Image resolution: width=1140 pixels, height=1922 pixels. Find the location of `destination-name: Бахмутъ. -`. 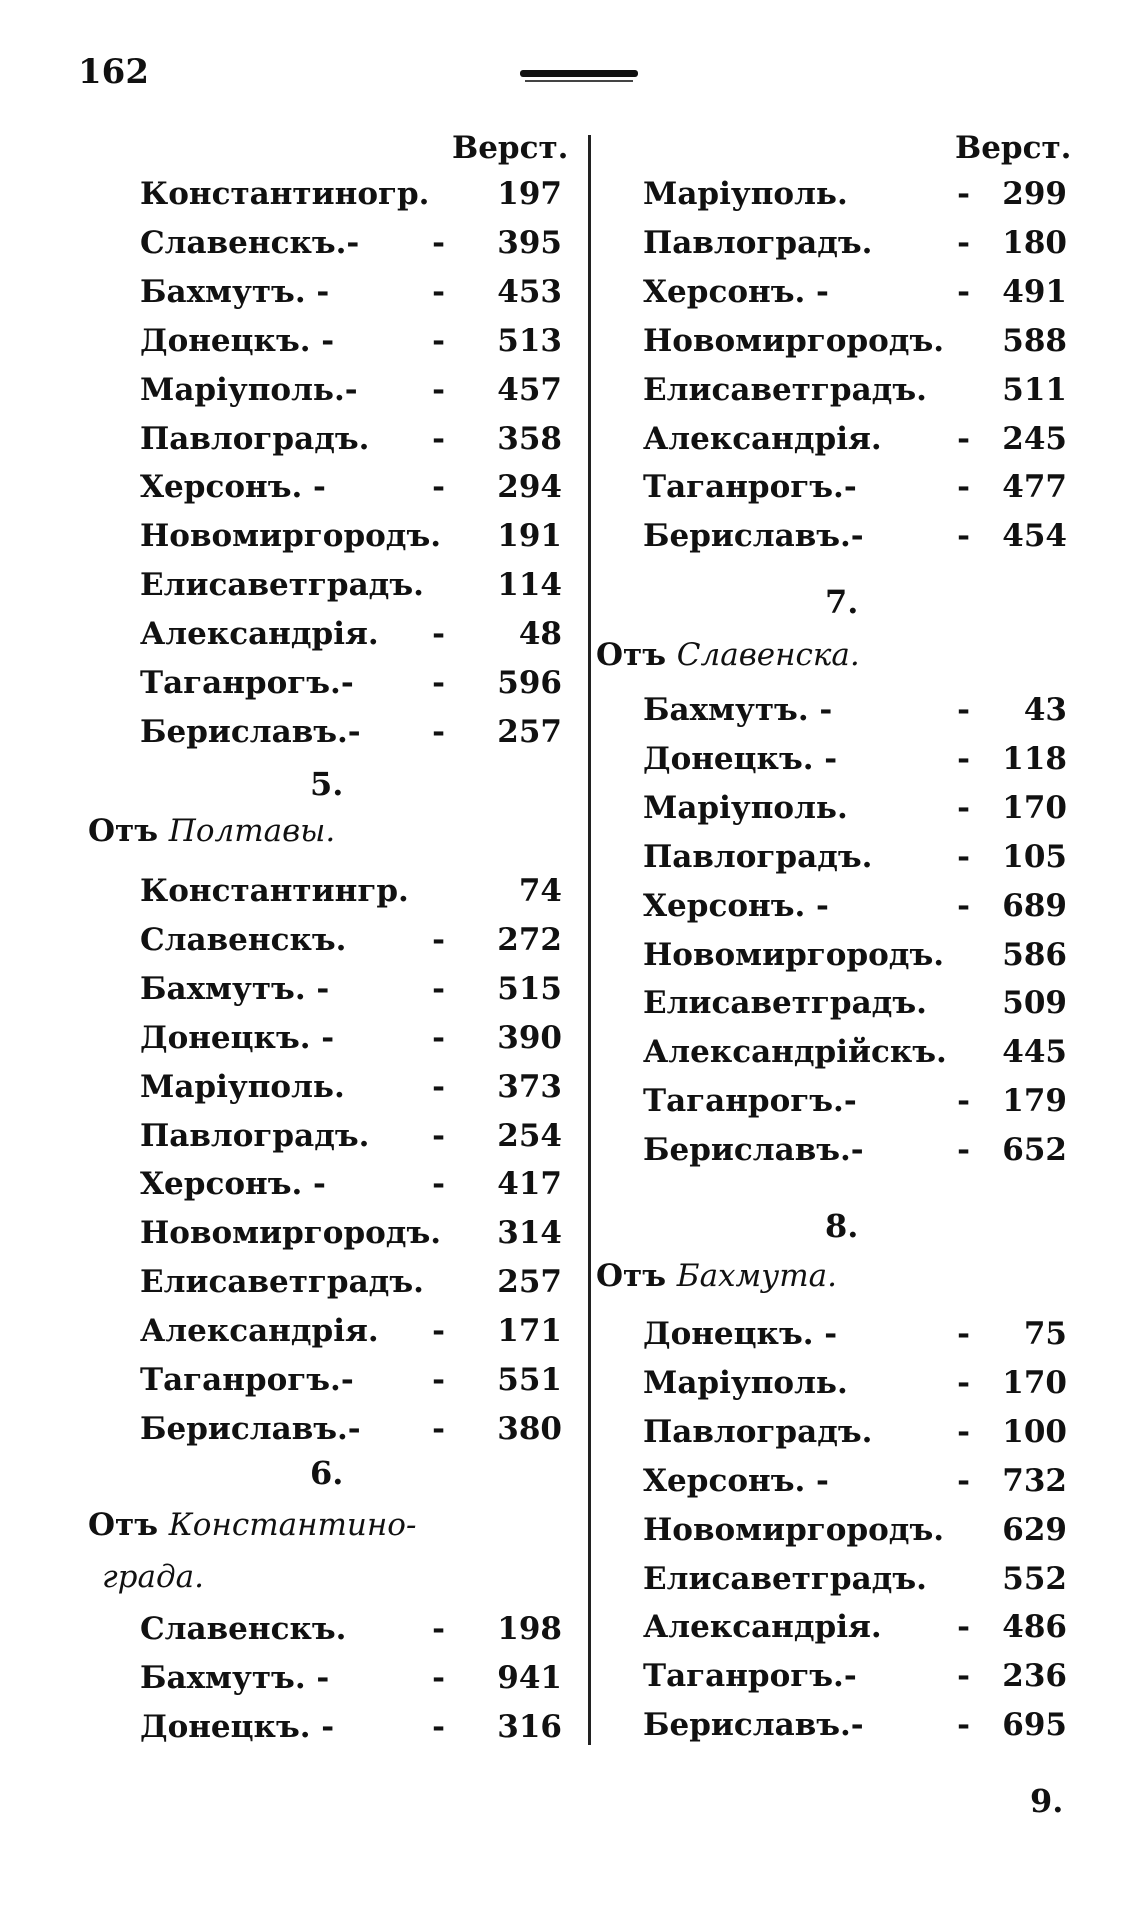

destination-name: Бахмутъ. - is located at coordinates (235, 1677).